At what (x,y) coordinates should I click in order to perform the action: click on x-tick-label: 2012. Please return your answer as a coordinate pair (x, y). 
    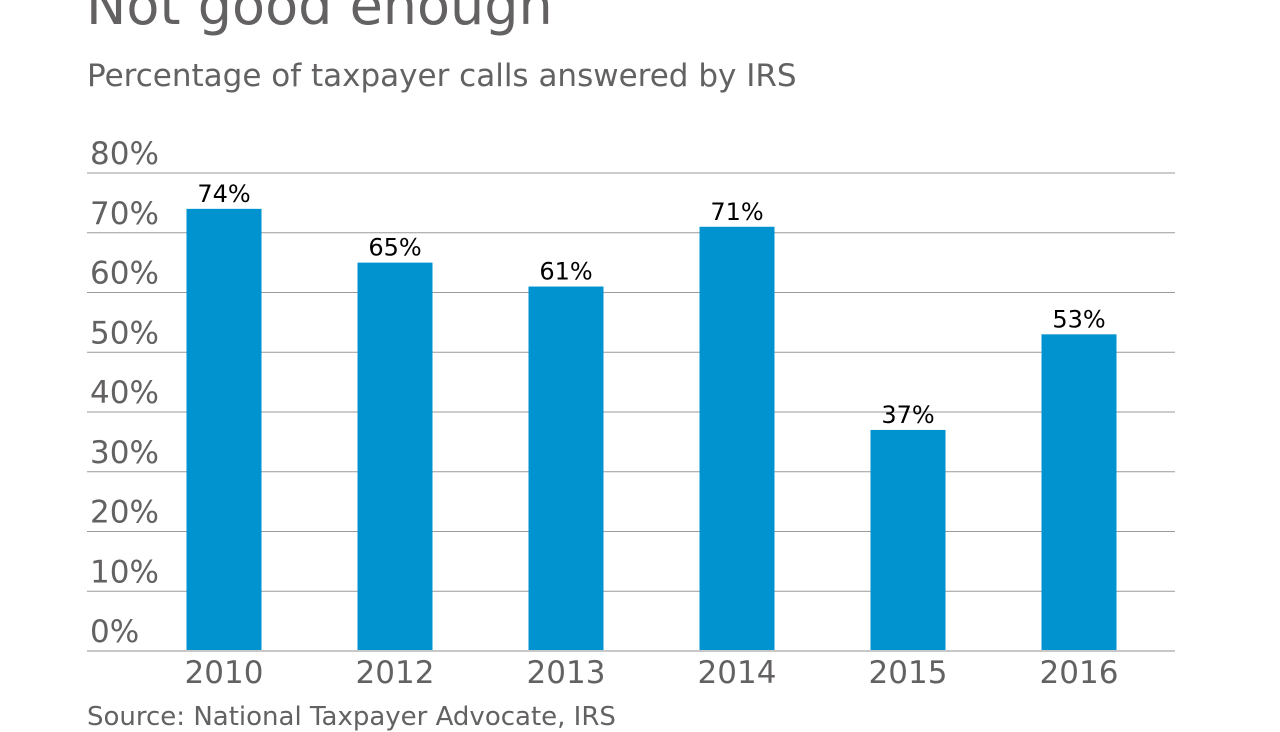
    Looking at the image, I should click on (395, 673).